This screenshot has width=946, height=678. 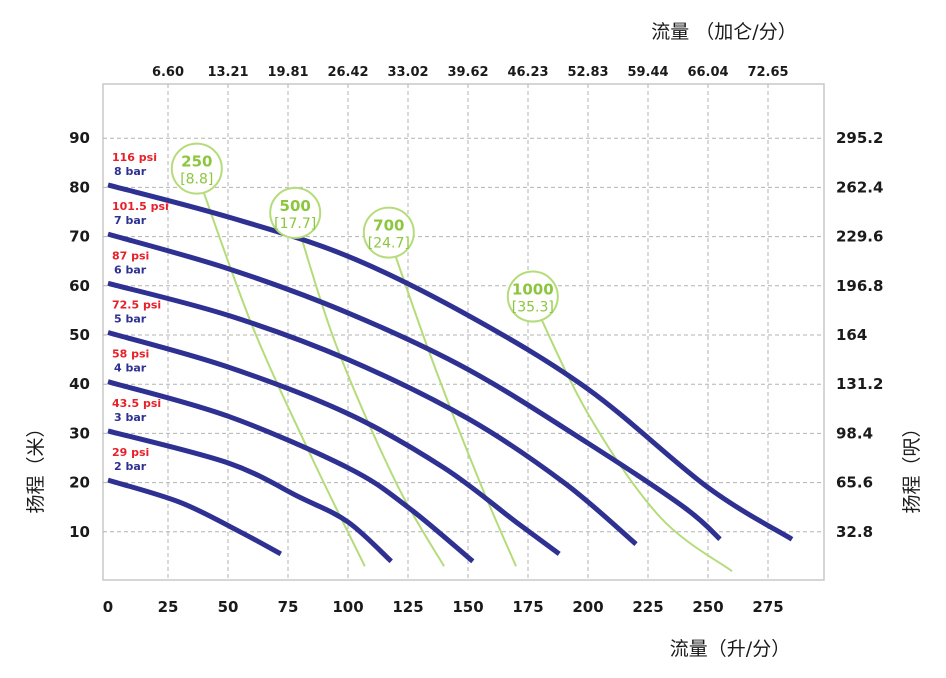 What do you see at coordinates (196, 162) in the screenshot?
I see `air-consumption-label: 250` at bounding box center [196, 162].